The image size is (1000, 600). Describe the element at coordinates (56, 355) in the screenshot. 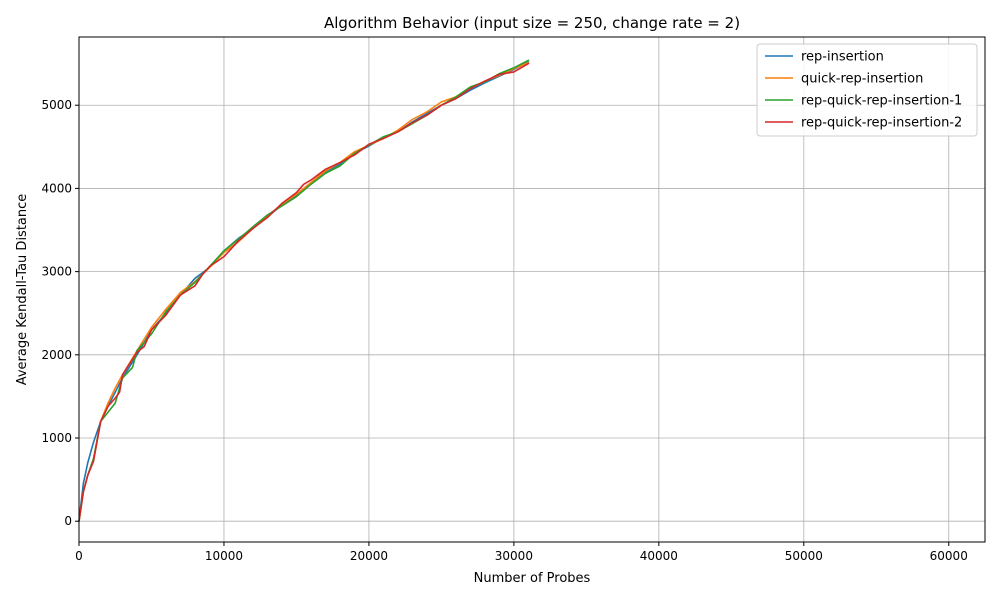

I see `y-tick-label: 2000` at that location.